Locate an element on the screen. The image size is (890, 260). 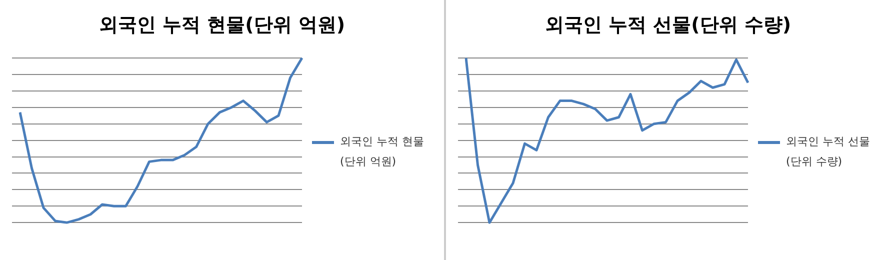
chart-title: 외국인 누적 현물(단위 억원) is located at coordinates (222, 25).